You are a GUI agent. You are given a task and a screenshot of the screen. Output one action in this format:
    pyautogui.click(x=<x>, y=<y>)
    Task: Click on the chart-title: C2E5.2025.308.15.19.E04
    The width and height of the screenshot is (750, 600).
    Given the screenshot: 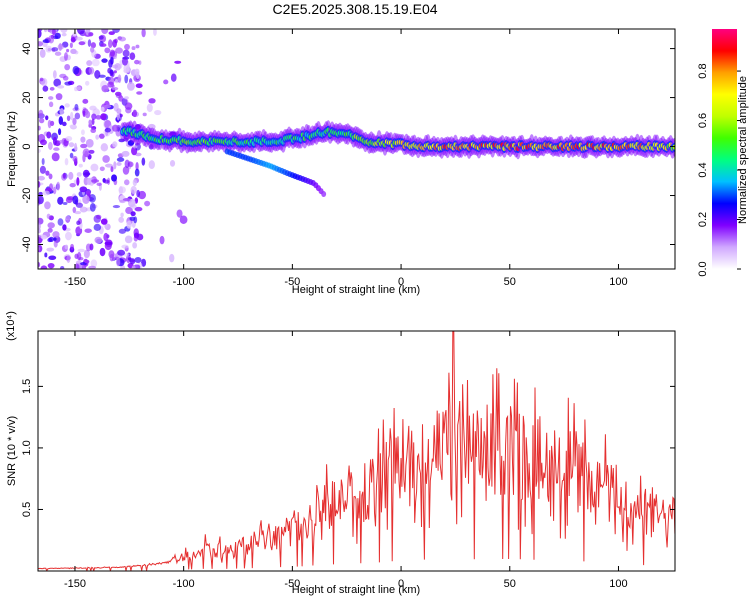 What is the action you would take?
    pyautogui.click(x=355, y=9)
    